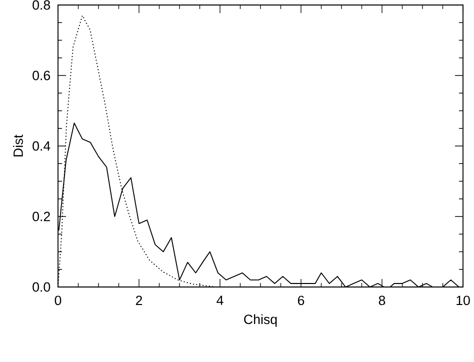  I want to click on y-tick-label: 0.8, so click(41, 5).